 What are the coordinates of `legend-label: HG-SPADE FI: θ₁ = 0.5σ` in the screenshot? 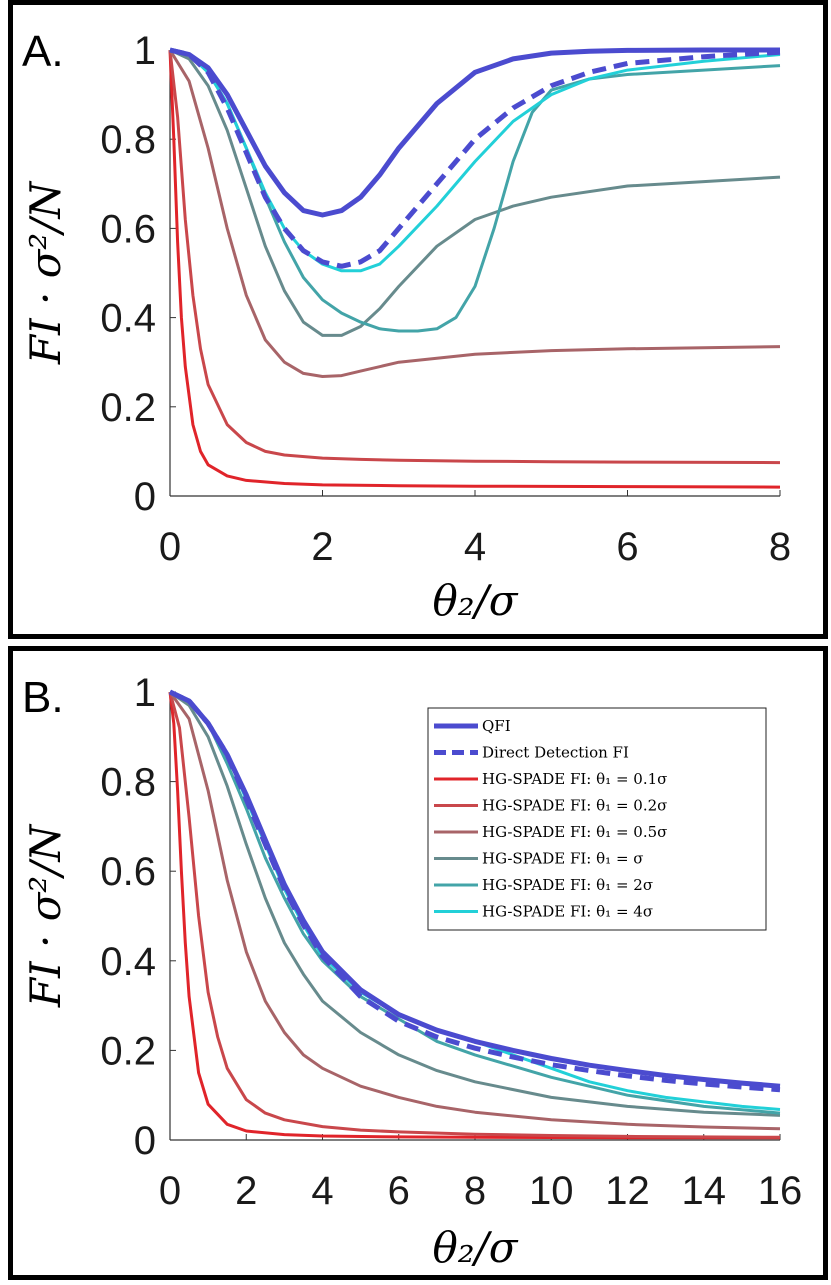 It's located at (574, 832).